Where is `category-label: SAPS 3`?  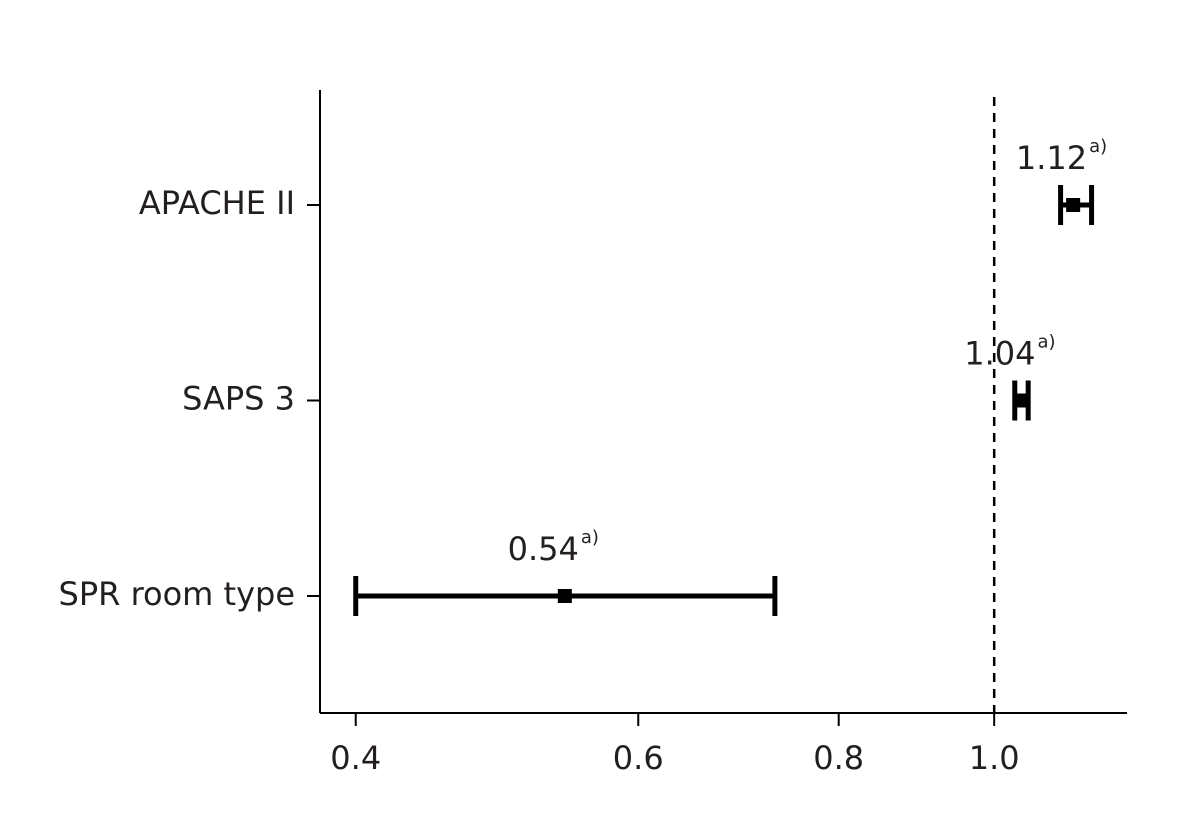
category-label: SAPS 3 is located at coordinates (238, 399).